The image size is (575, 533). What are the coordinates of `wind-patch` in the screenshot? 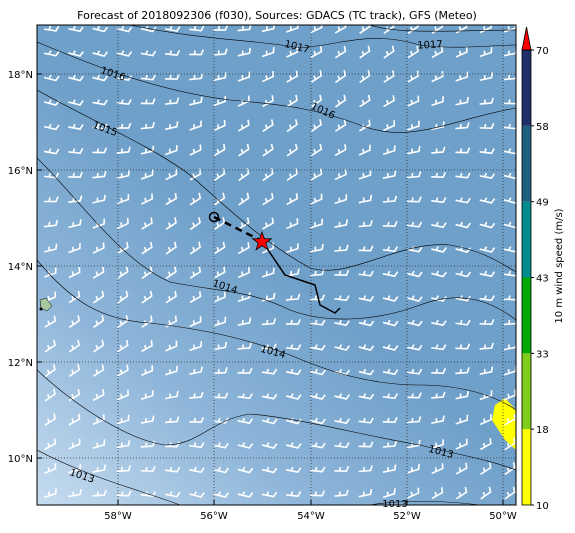 It's located at (504, 424).